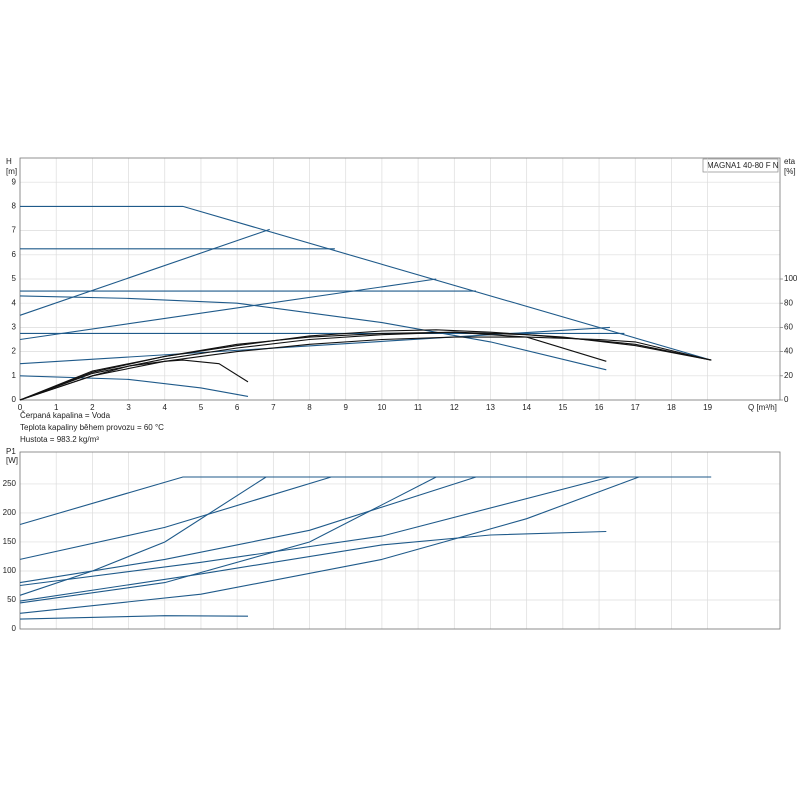 The height and width of the screenshot is (805, 800). What do you see at coordinates (635, 407) in the screenshot?
I see `x-tick-label: 17` at bounding box center [635, 407].